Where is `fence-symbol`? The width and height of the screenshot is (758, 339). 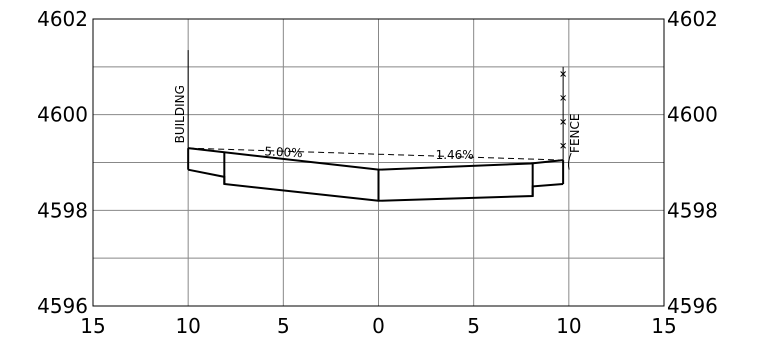
fence-symbol is located at coordinates (569, 161).